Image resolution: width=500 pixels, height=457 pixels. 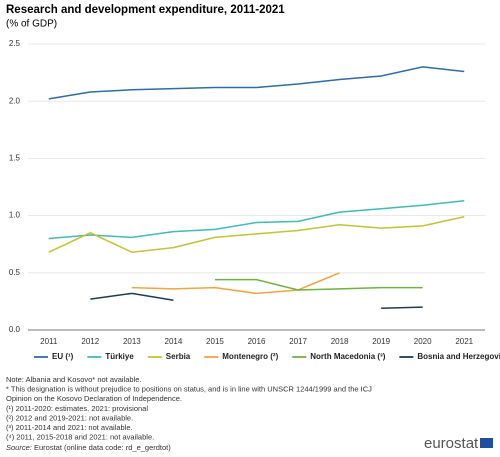 What do you see at coordinates (215, 341) in the screenshot?
I see `x-tick-label: 2015` at bounding box center [215, 341].